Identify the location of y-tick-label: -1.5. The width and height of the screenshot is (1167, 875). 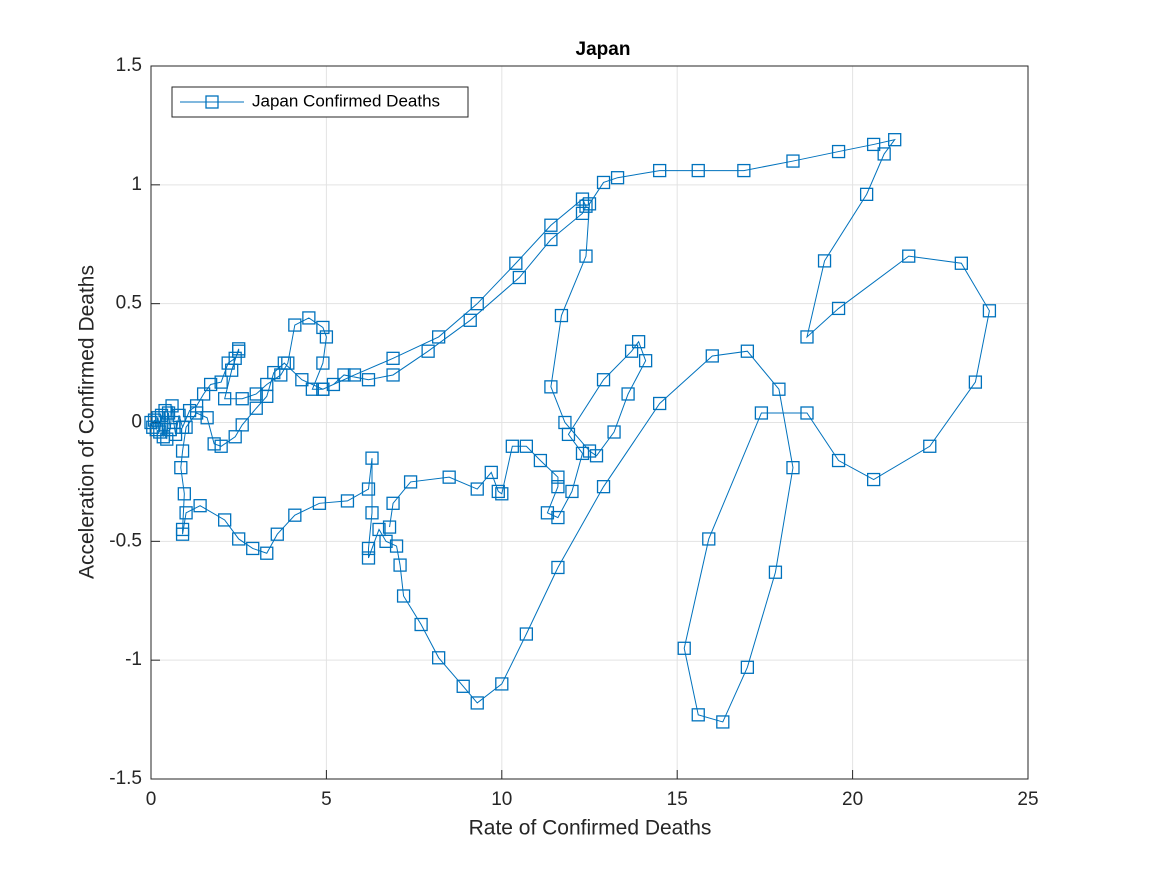
(125, 778).